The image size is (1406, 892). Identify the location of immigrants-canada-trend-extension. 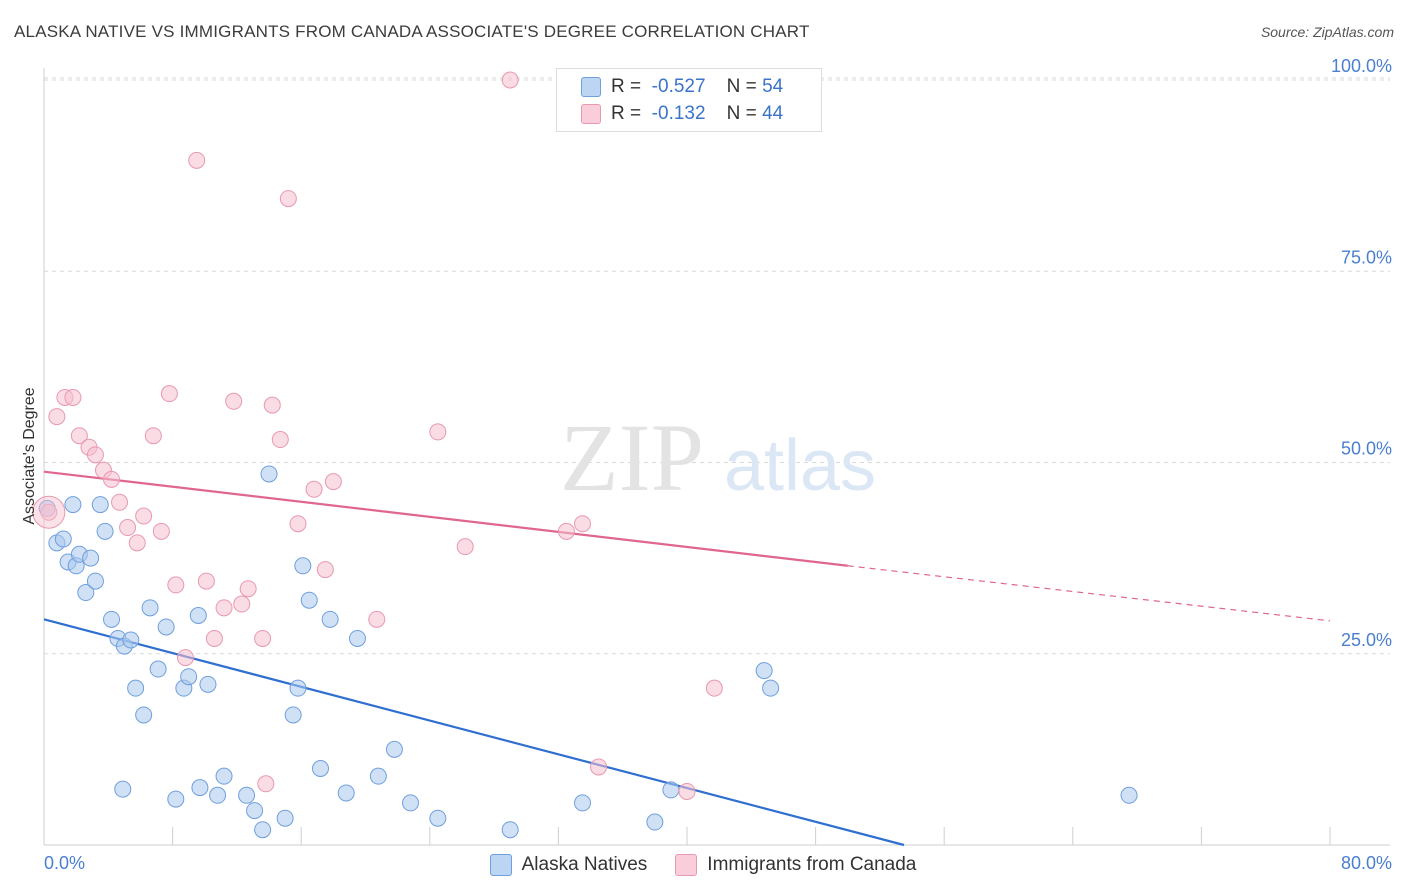
(1089, 593).